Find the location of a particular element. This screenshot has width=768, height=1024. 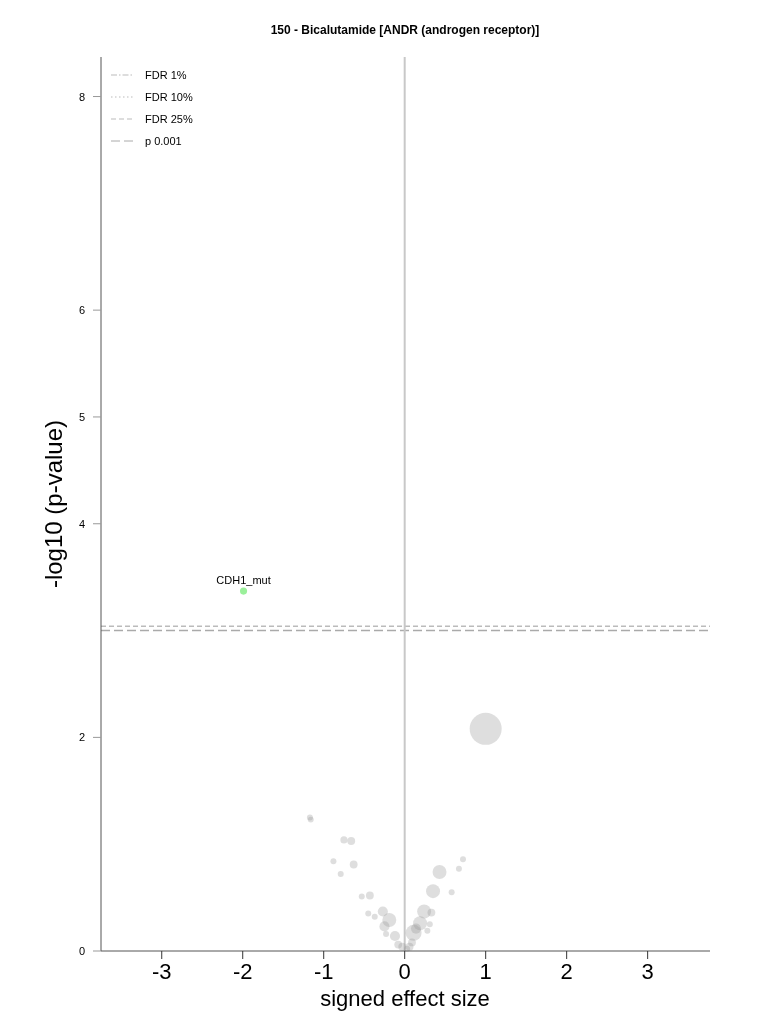

text: FDR 1% is located at coordinates (166, 75).